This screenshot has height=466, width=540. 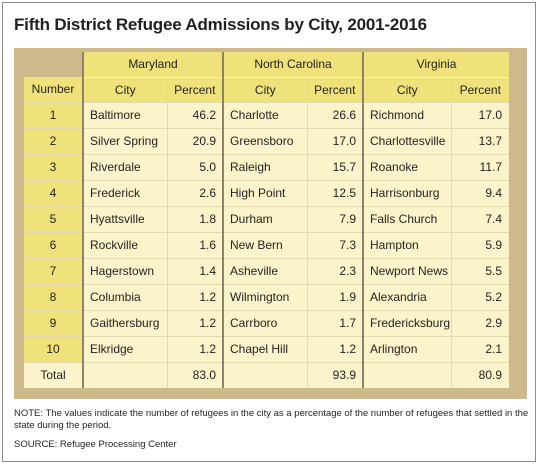 What do you see at coordinates (407, 167) in the screenshot?
I see `va-city-cell: Roanoke` at bounding box center [407, 167].